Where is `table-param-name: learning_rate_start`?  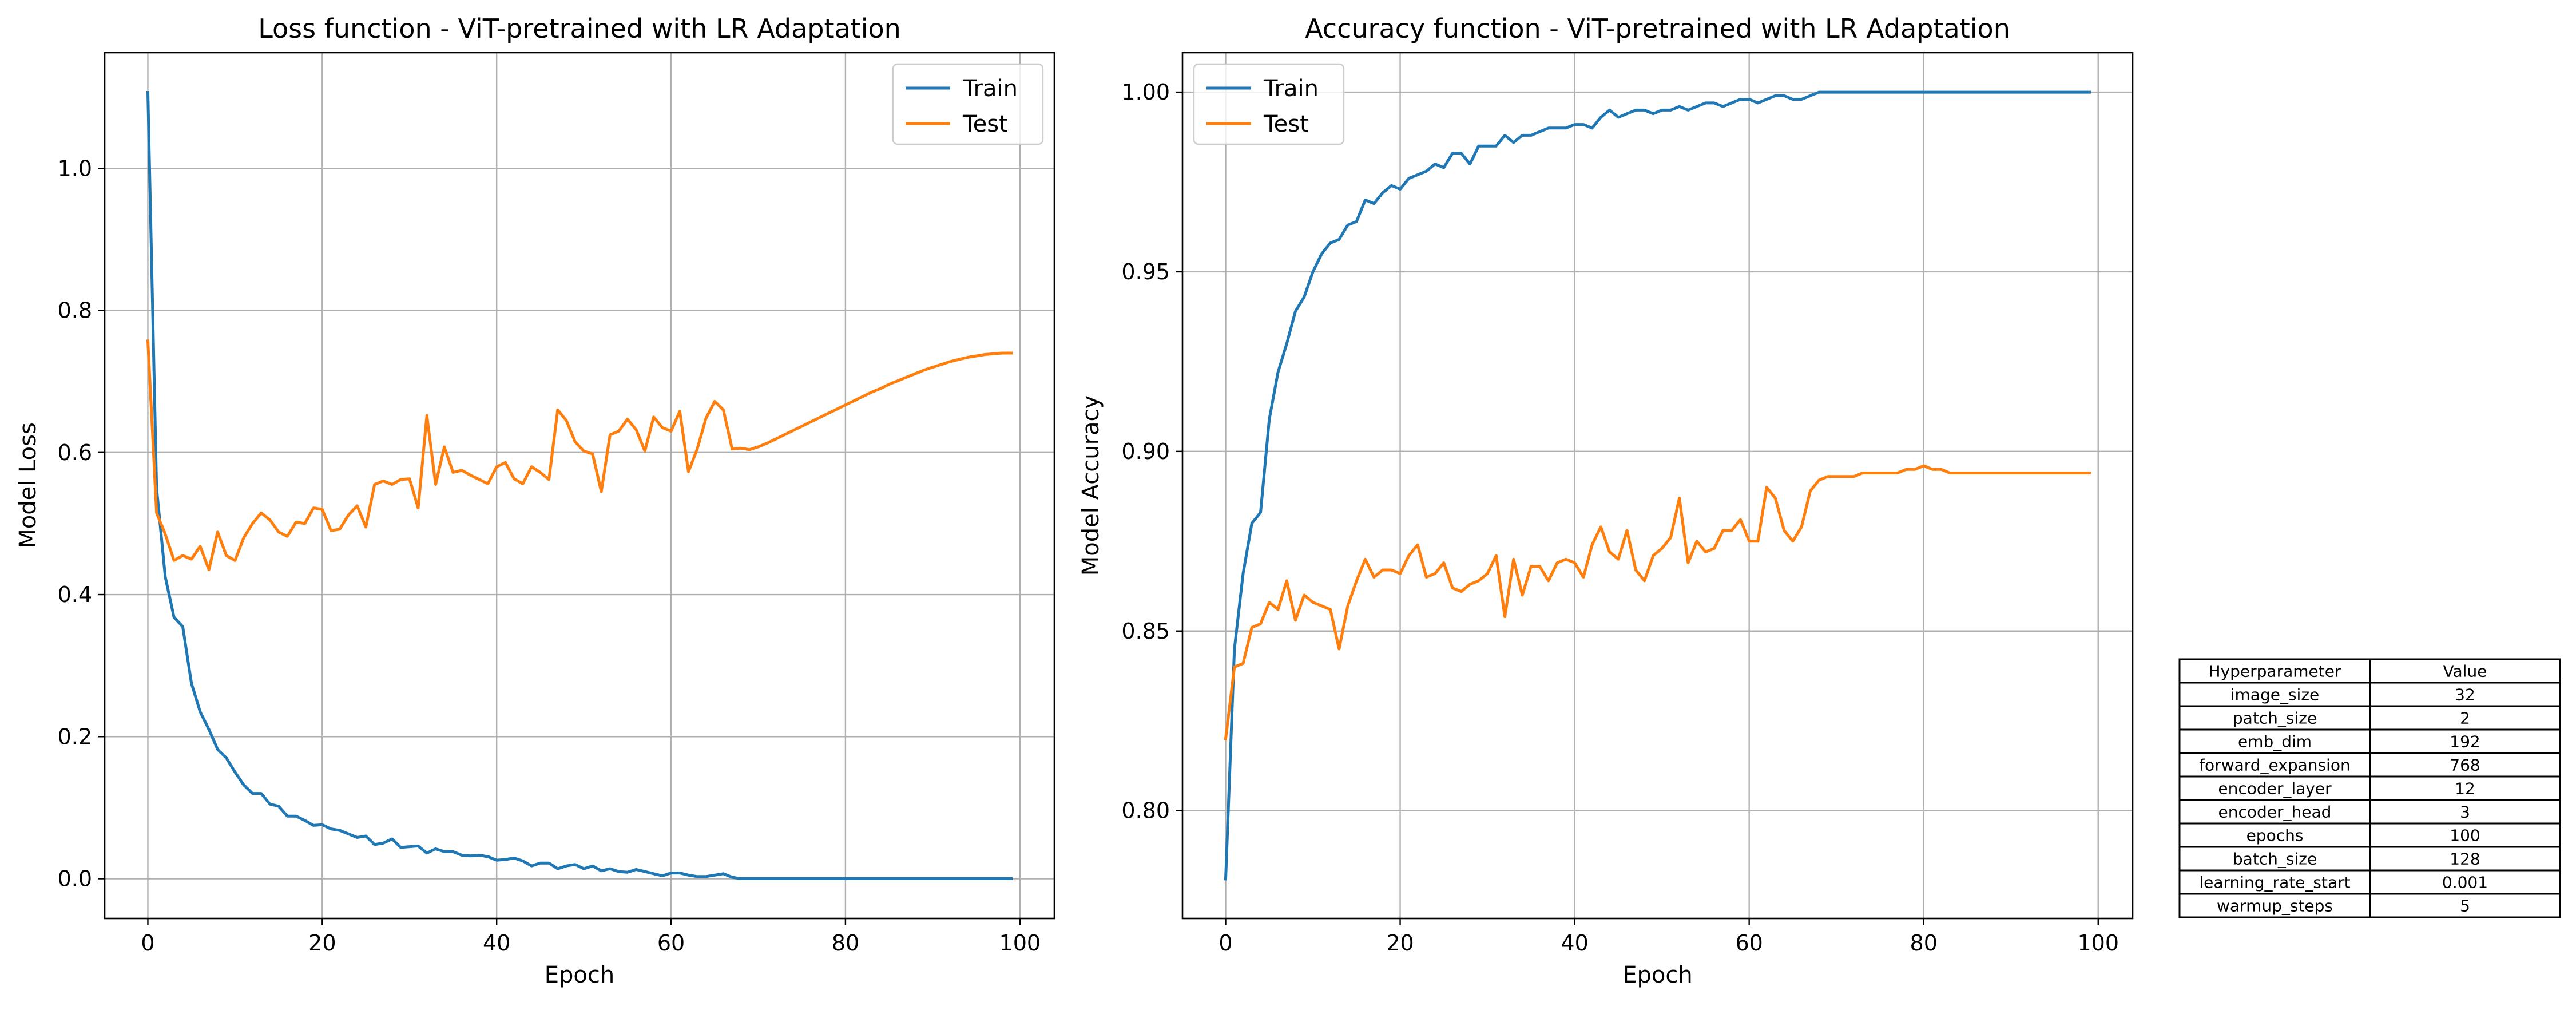
table-param-name: learning_rate_start is located at coordinates (2274, 882).